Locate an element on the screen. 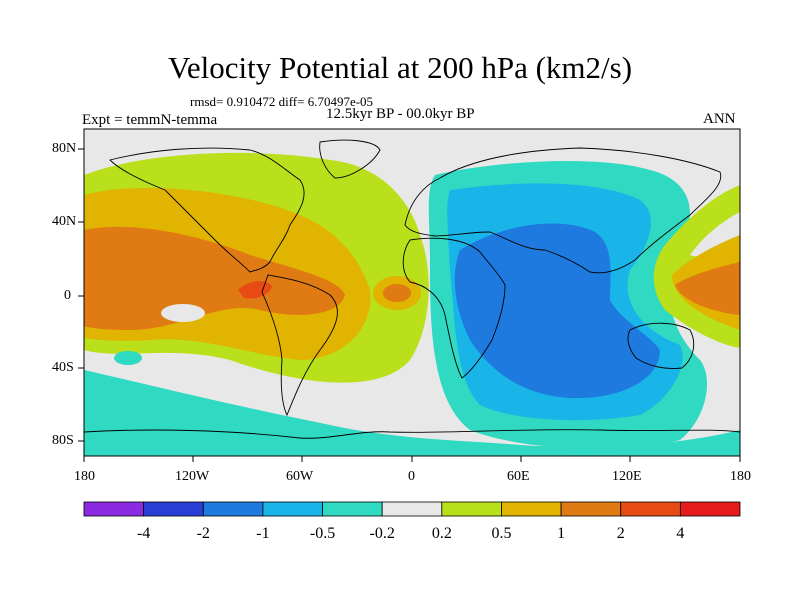 Image resolution: width=800 pixels, height=600 pixels. colorbar-label: -0.5 is located at coordinates (322, 533).